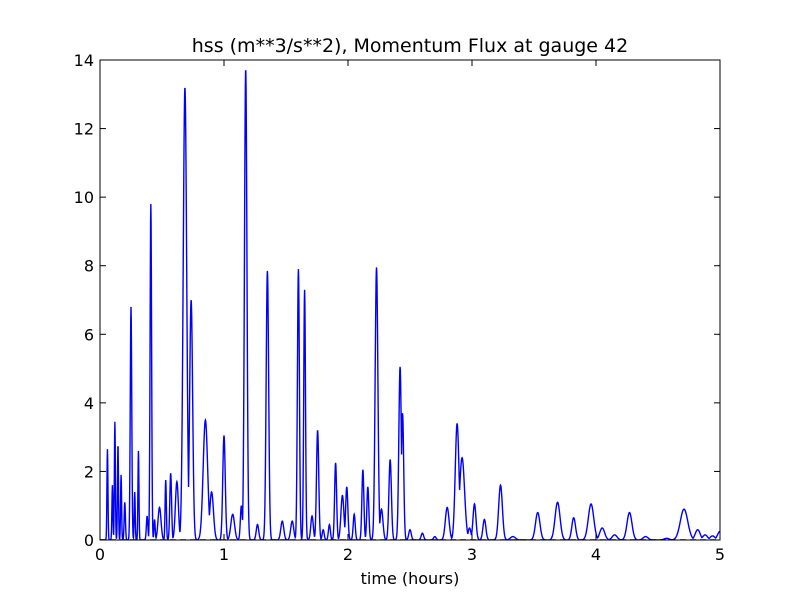 The width and height of the screenshot is (800, 600). Describe the element at coordinates (596, 554) in the screenshot. I see `x-tick-label: 4` at that location.